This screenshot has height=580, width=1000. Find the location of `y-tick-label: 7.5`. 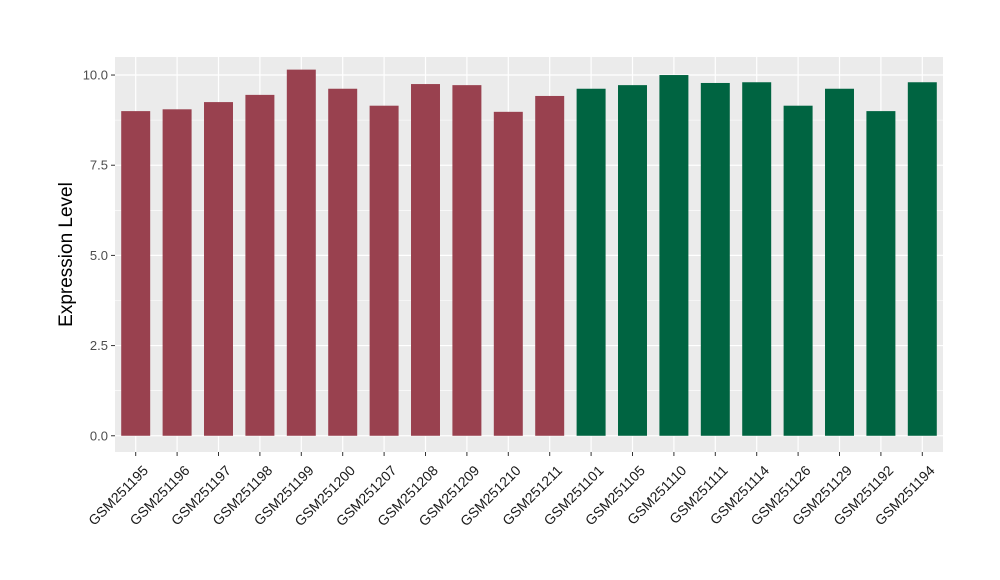

y-tick-label: 7.5 is located at coordinates (99, 165).